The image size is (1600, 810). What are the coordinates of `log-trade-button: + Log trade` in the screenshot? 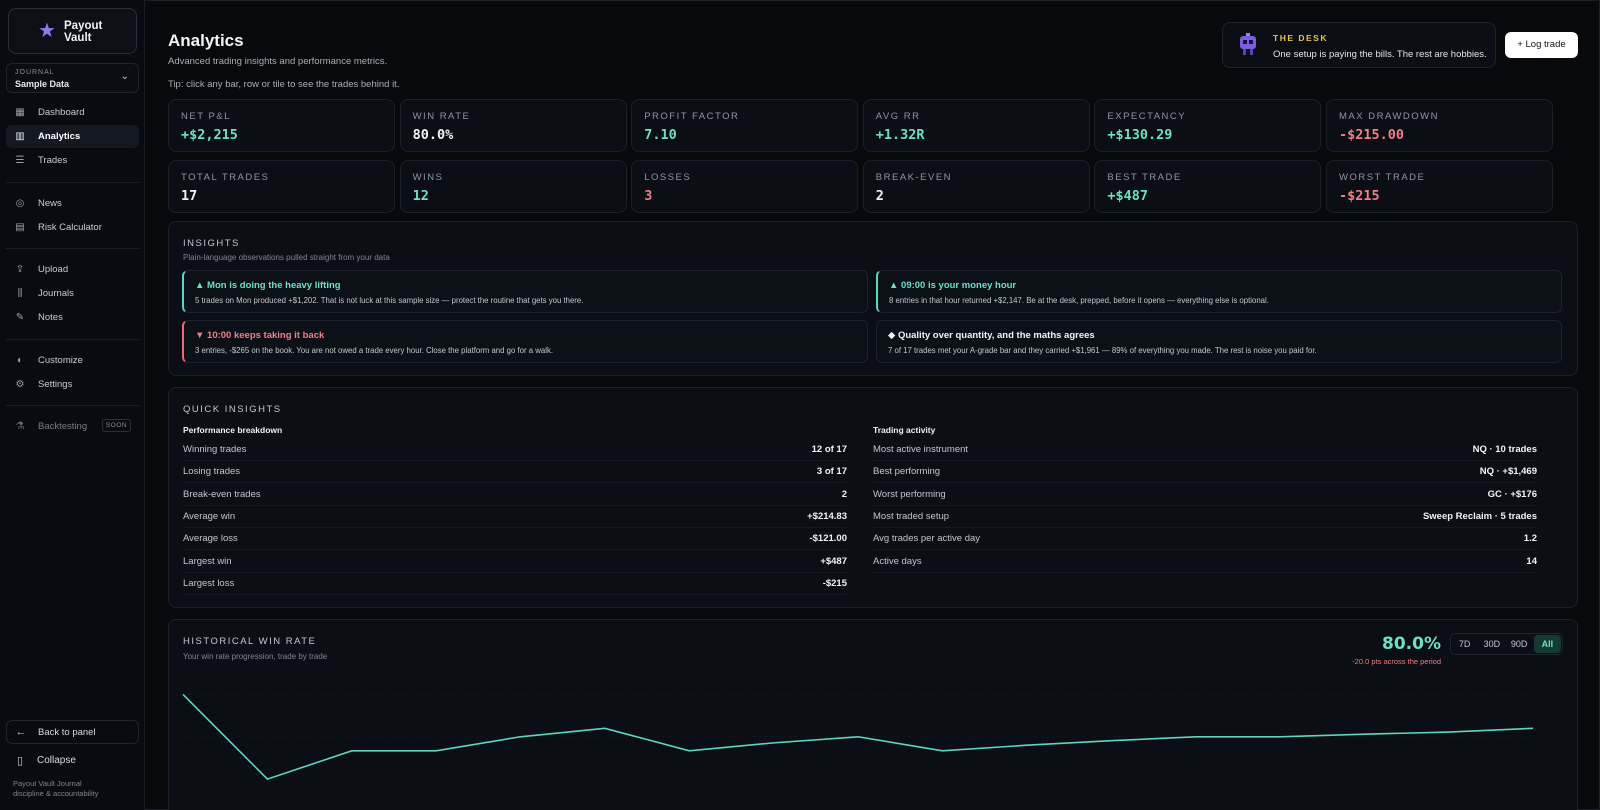 It's located at (1541, 45).